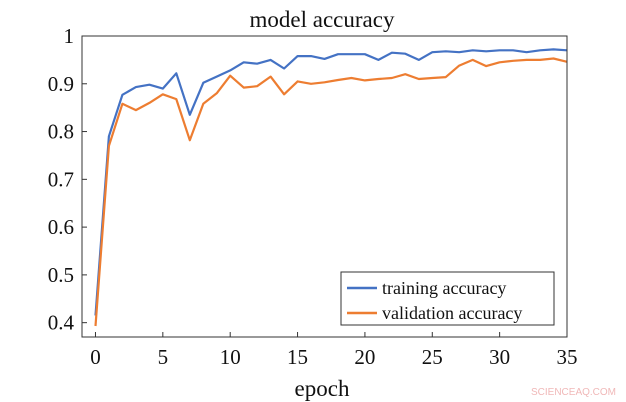 The width and height of the screenshot is (626, 402). What do you see at coordinates (163, 357) in the screenshot?
I see `x-tick-label: 5` at bounding box center [163, 357].